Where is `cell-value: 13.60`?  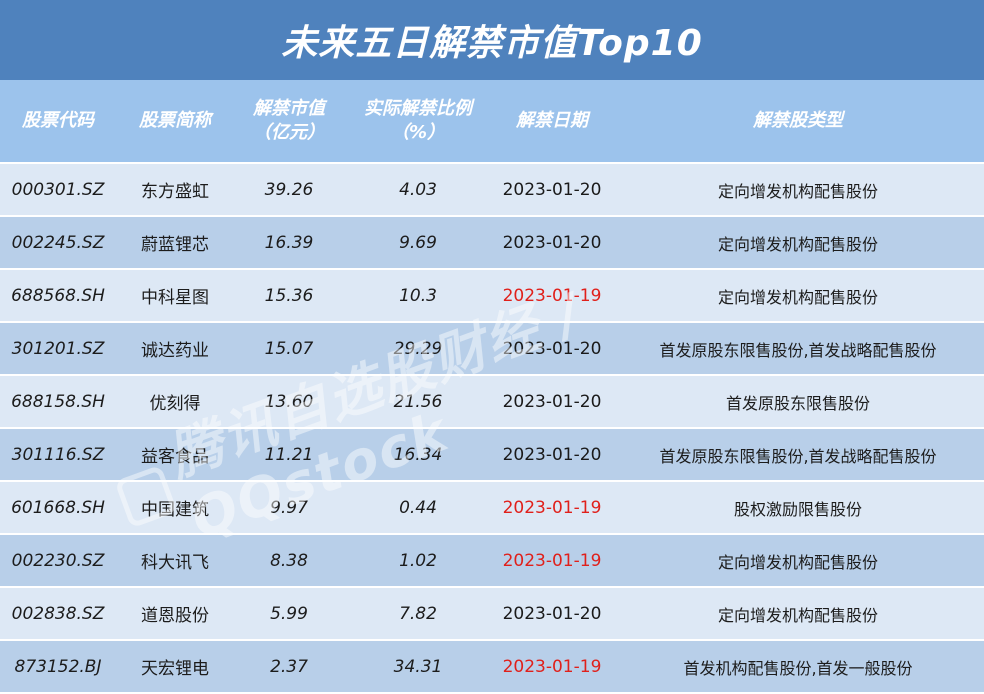 cell-value: 13.60 is located at coordinates (289, 402).